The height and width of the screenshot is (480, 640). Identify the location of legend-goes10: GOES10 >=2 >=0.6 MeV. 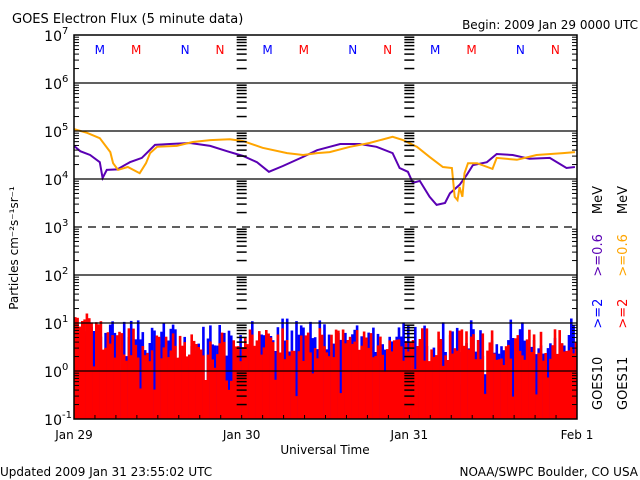
(598, 298).